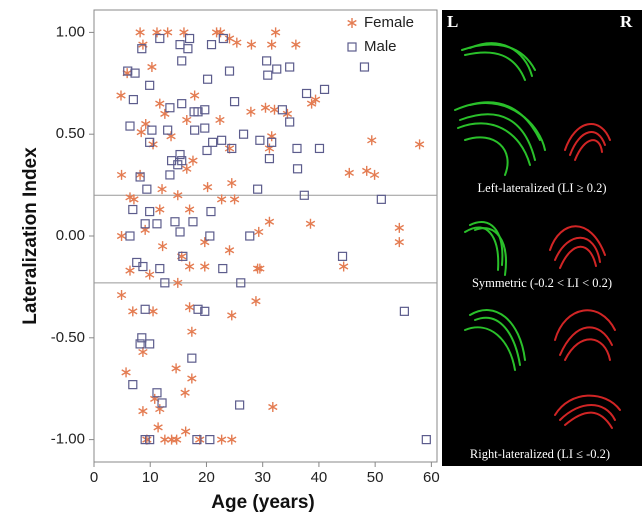 This screenshot has height=521, width=642. Describe the element at coordinates (319, 477) in the screenshot. I see `x-tick-label: 40` at that location.